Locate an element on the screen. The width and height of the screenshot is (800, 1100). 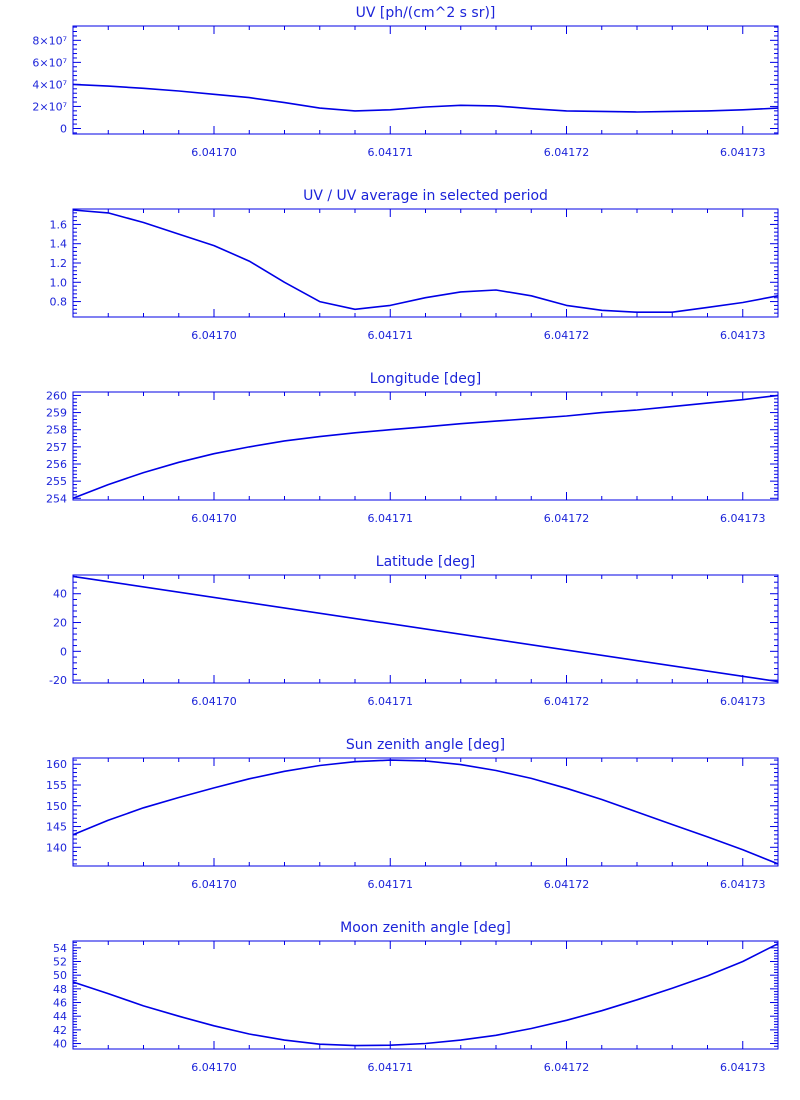
panel-title: Longitude [deg] is located at coordinates (425, 379).